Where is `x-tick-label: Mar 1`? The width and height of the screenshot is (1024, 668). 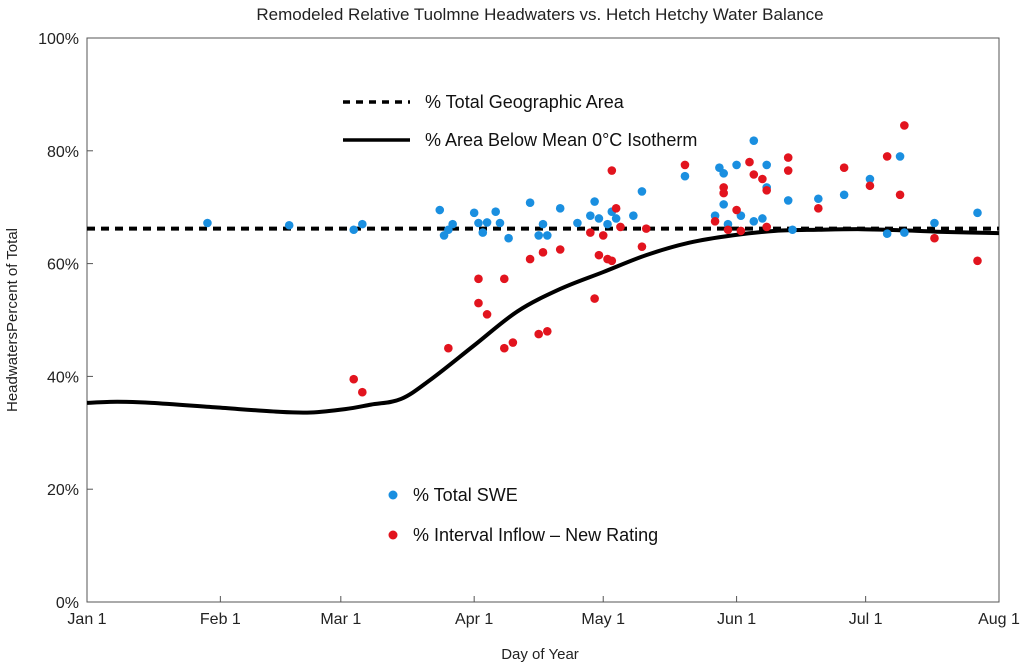
x-tick-label: Mar 1 is located at coordinates (340, 619).